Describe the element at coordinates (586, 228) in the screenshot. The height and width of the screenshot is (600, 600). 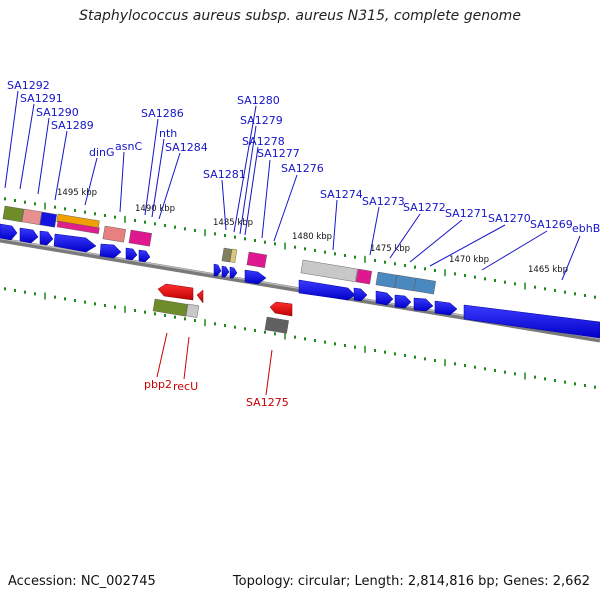
I see `gene-label: ebhB` at that location.